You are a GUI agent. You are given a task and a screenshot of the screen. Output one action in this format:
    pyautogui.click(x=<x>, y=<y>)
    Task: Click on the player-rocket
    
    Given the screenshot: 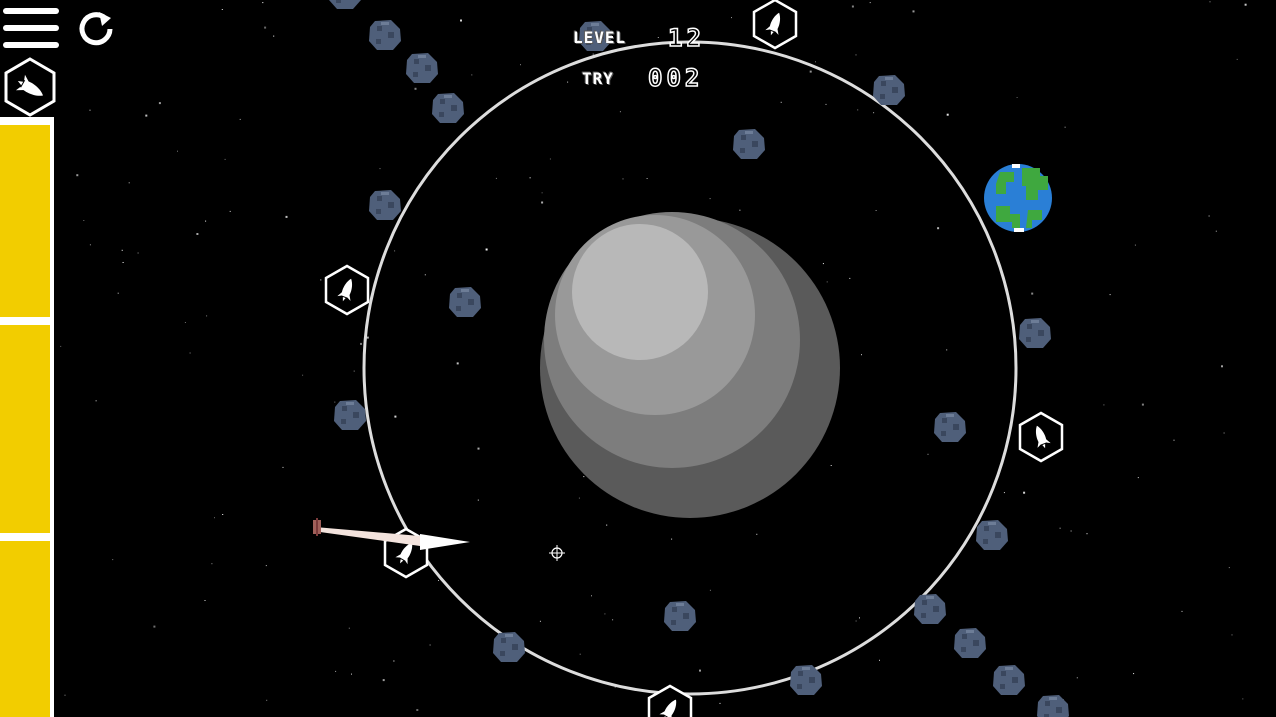 What is the action you would take?
    pyautogui.click(x=391, y=534)
    